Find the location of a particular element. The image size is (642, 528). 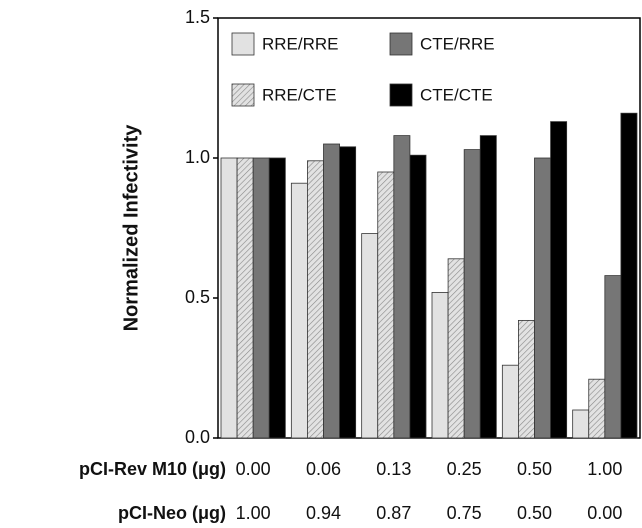

legend-label: CTE/CTE is located at coordinates (456, 94).